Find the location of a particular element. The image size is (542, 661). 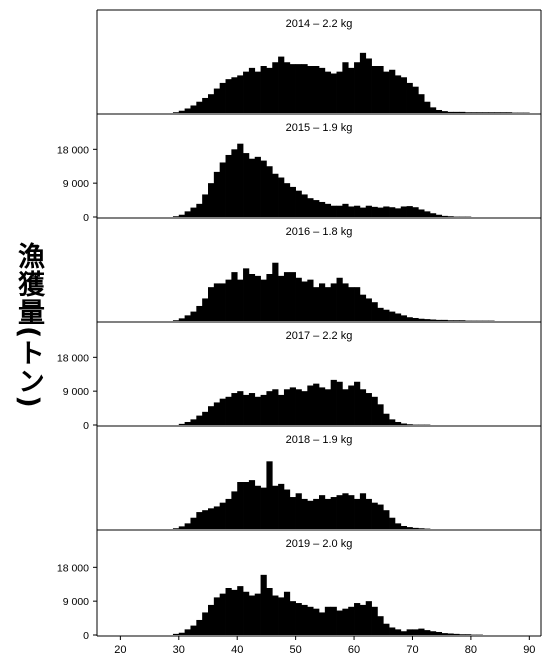

y-tick-label: 9 000 is located at coordinates (76, 392).